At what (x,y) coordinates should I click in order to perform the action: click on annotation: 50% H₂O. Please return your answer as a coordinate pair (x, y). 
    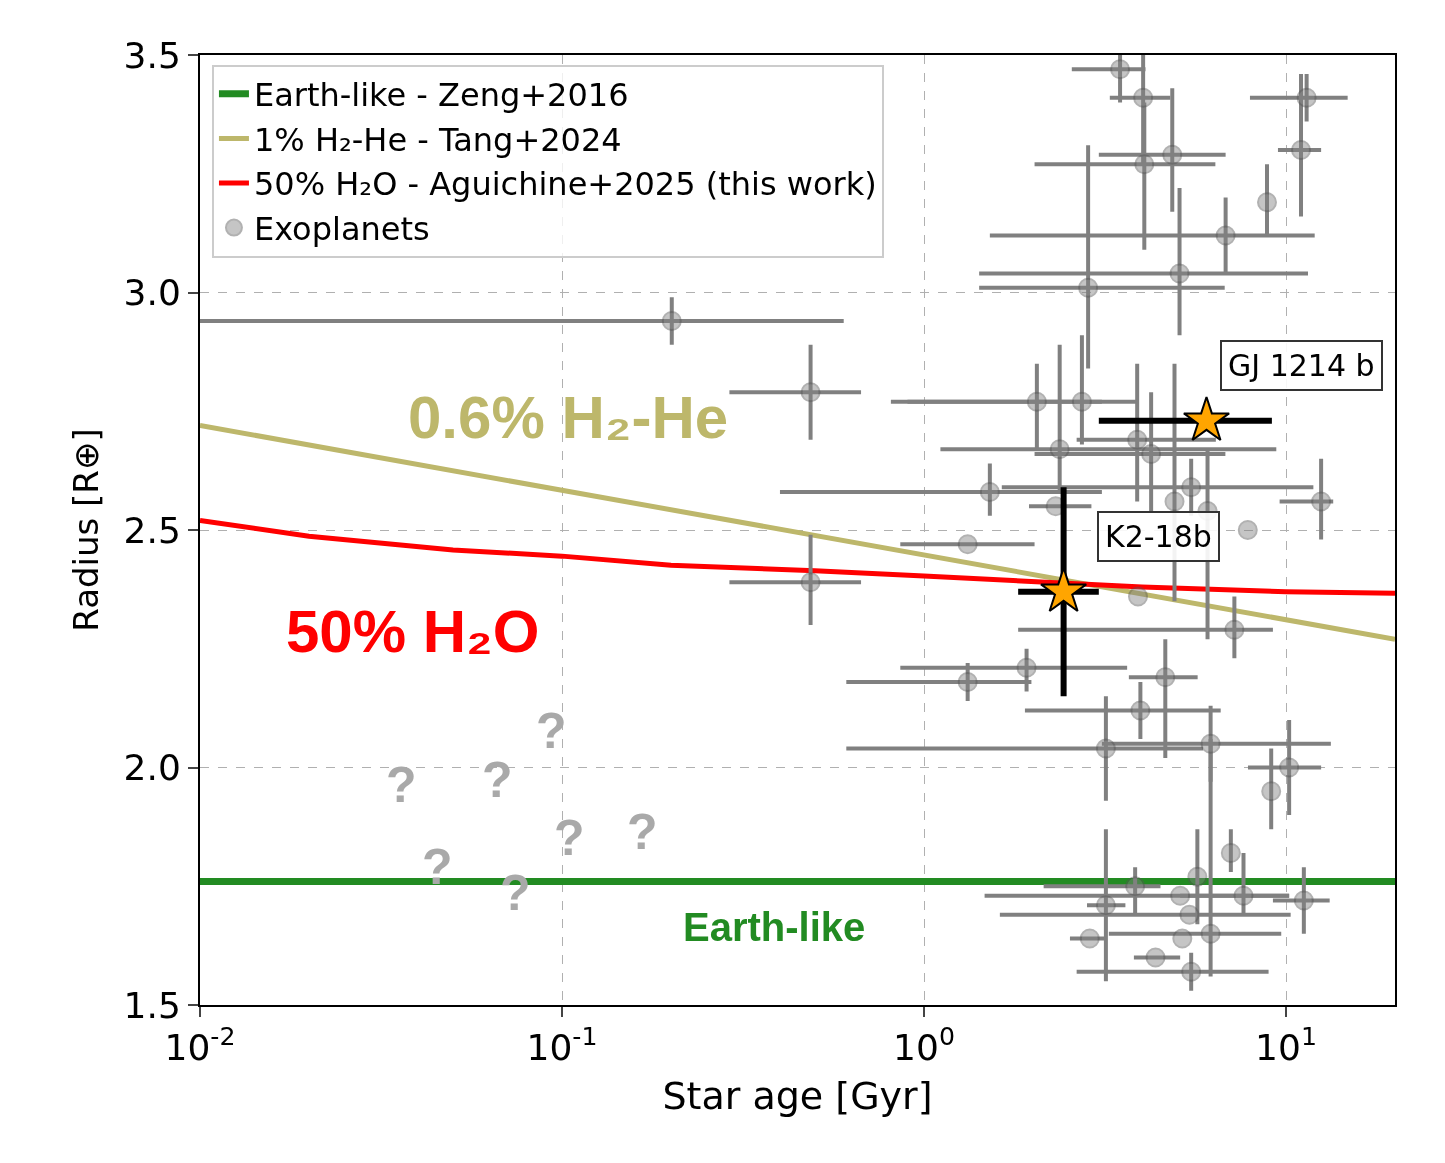
    Looking at the image, I should click on (413, 631).